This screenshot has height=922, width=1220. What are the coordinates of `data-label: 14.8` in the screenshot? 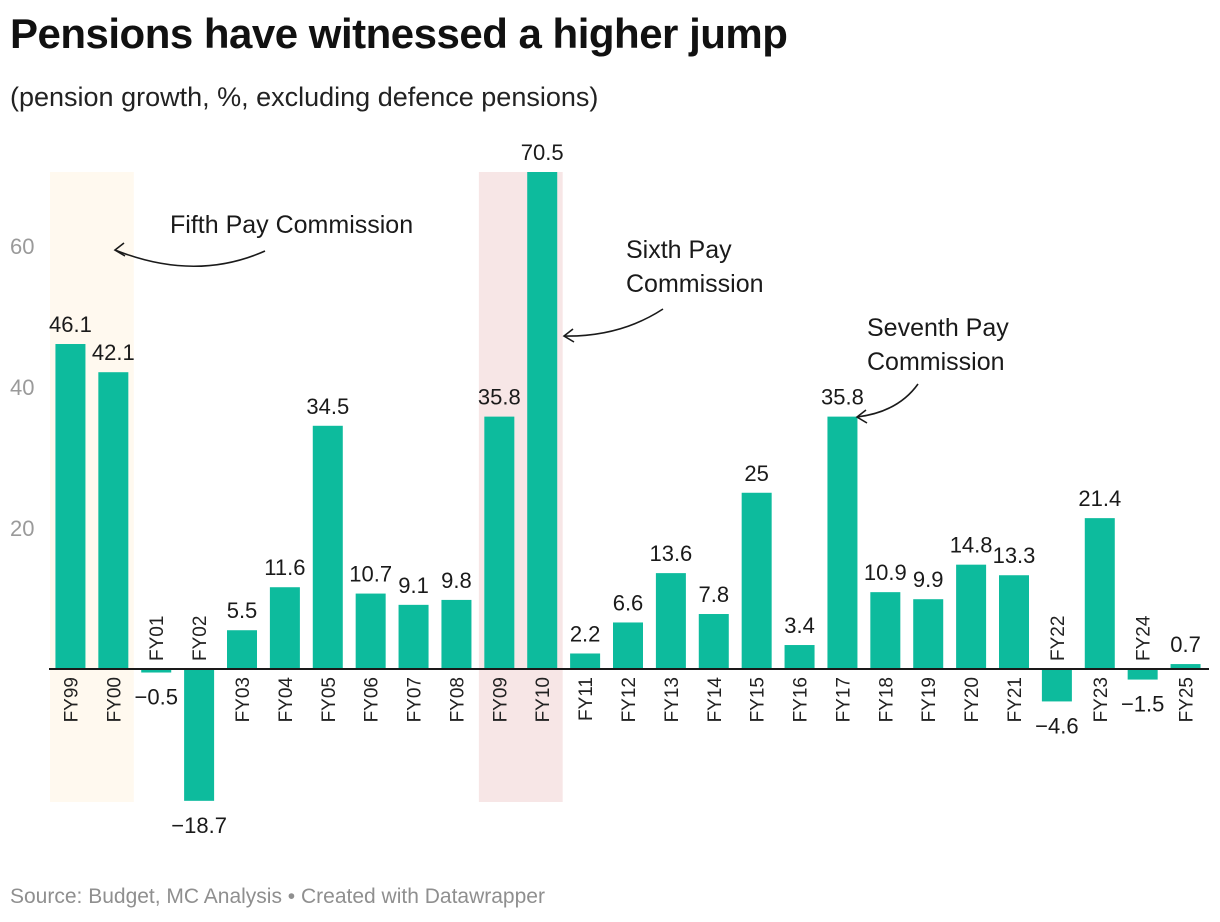 It's located at (971, 545).